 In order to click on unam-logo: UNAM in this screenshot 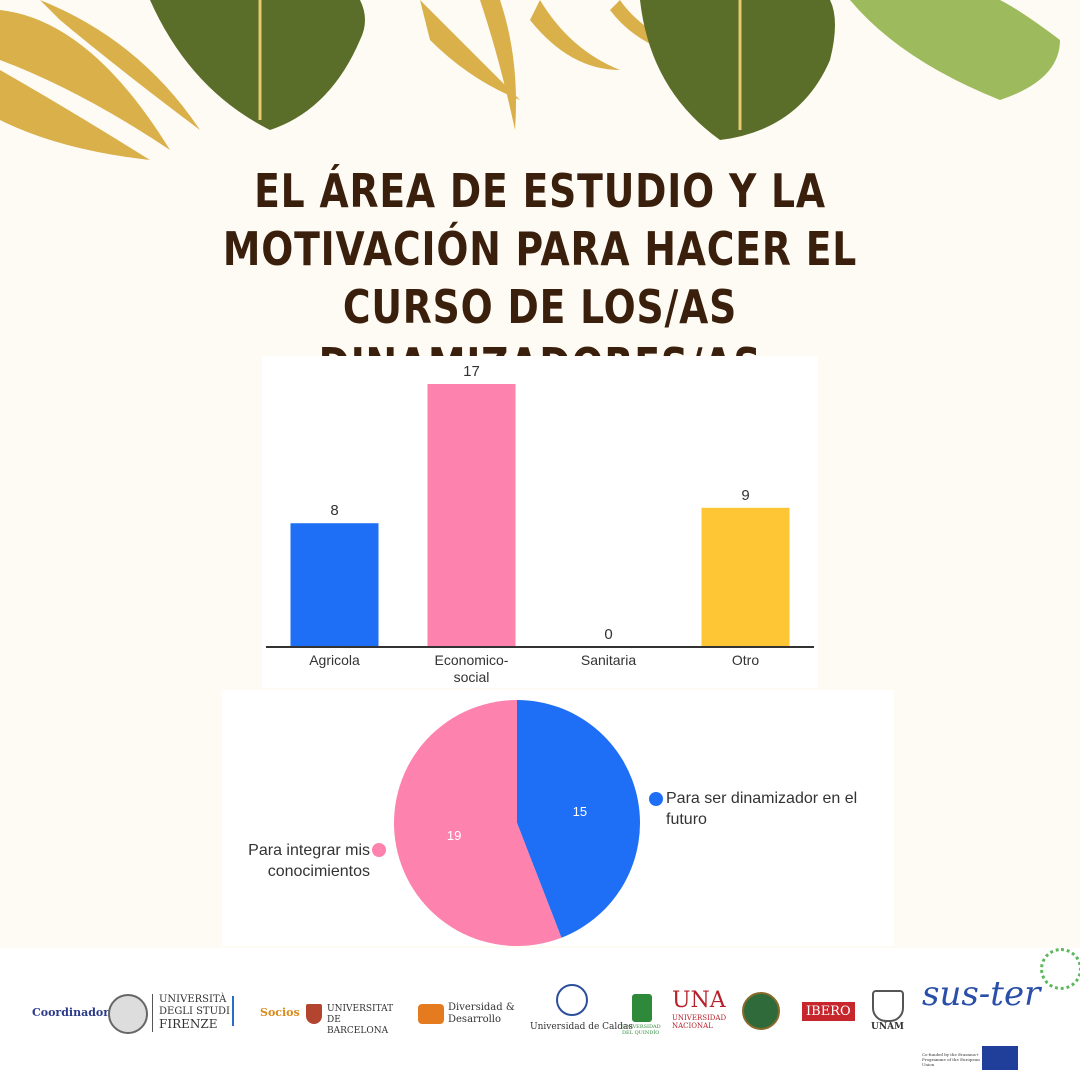, I will do `click(888, 1027)`.